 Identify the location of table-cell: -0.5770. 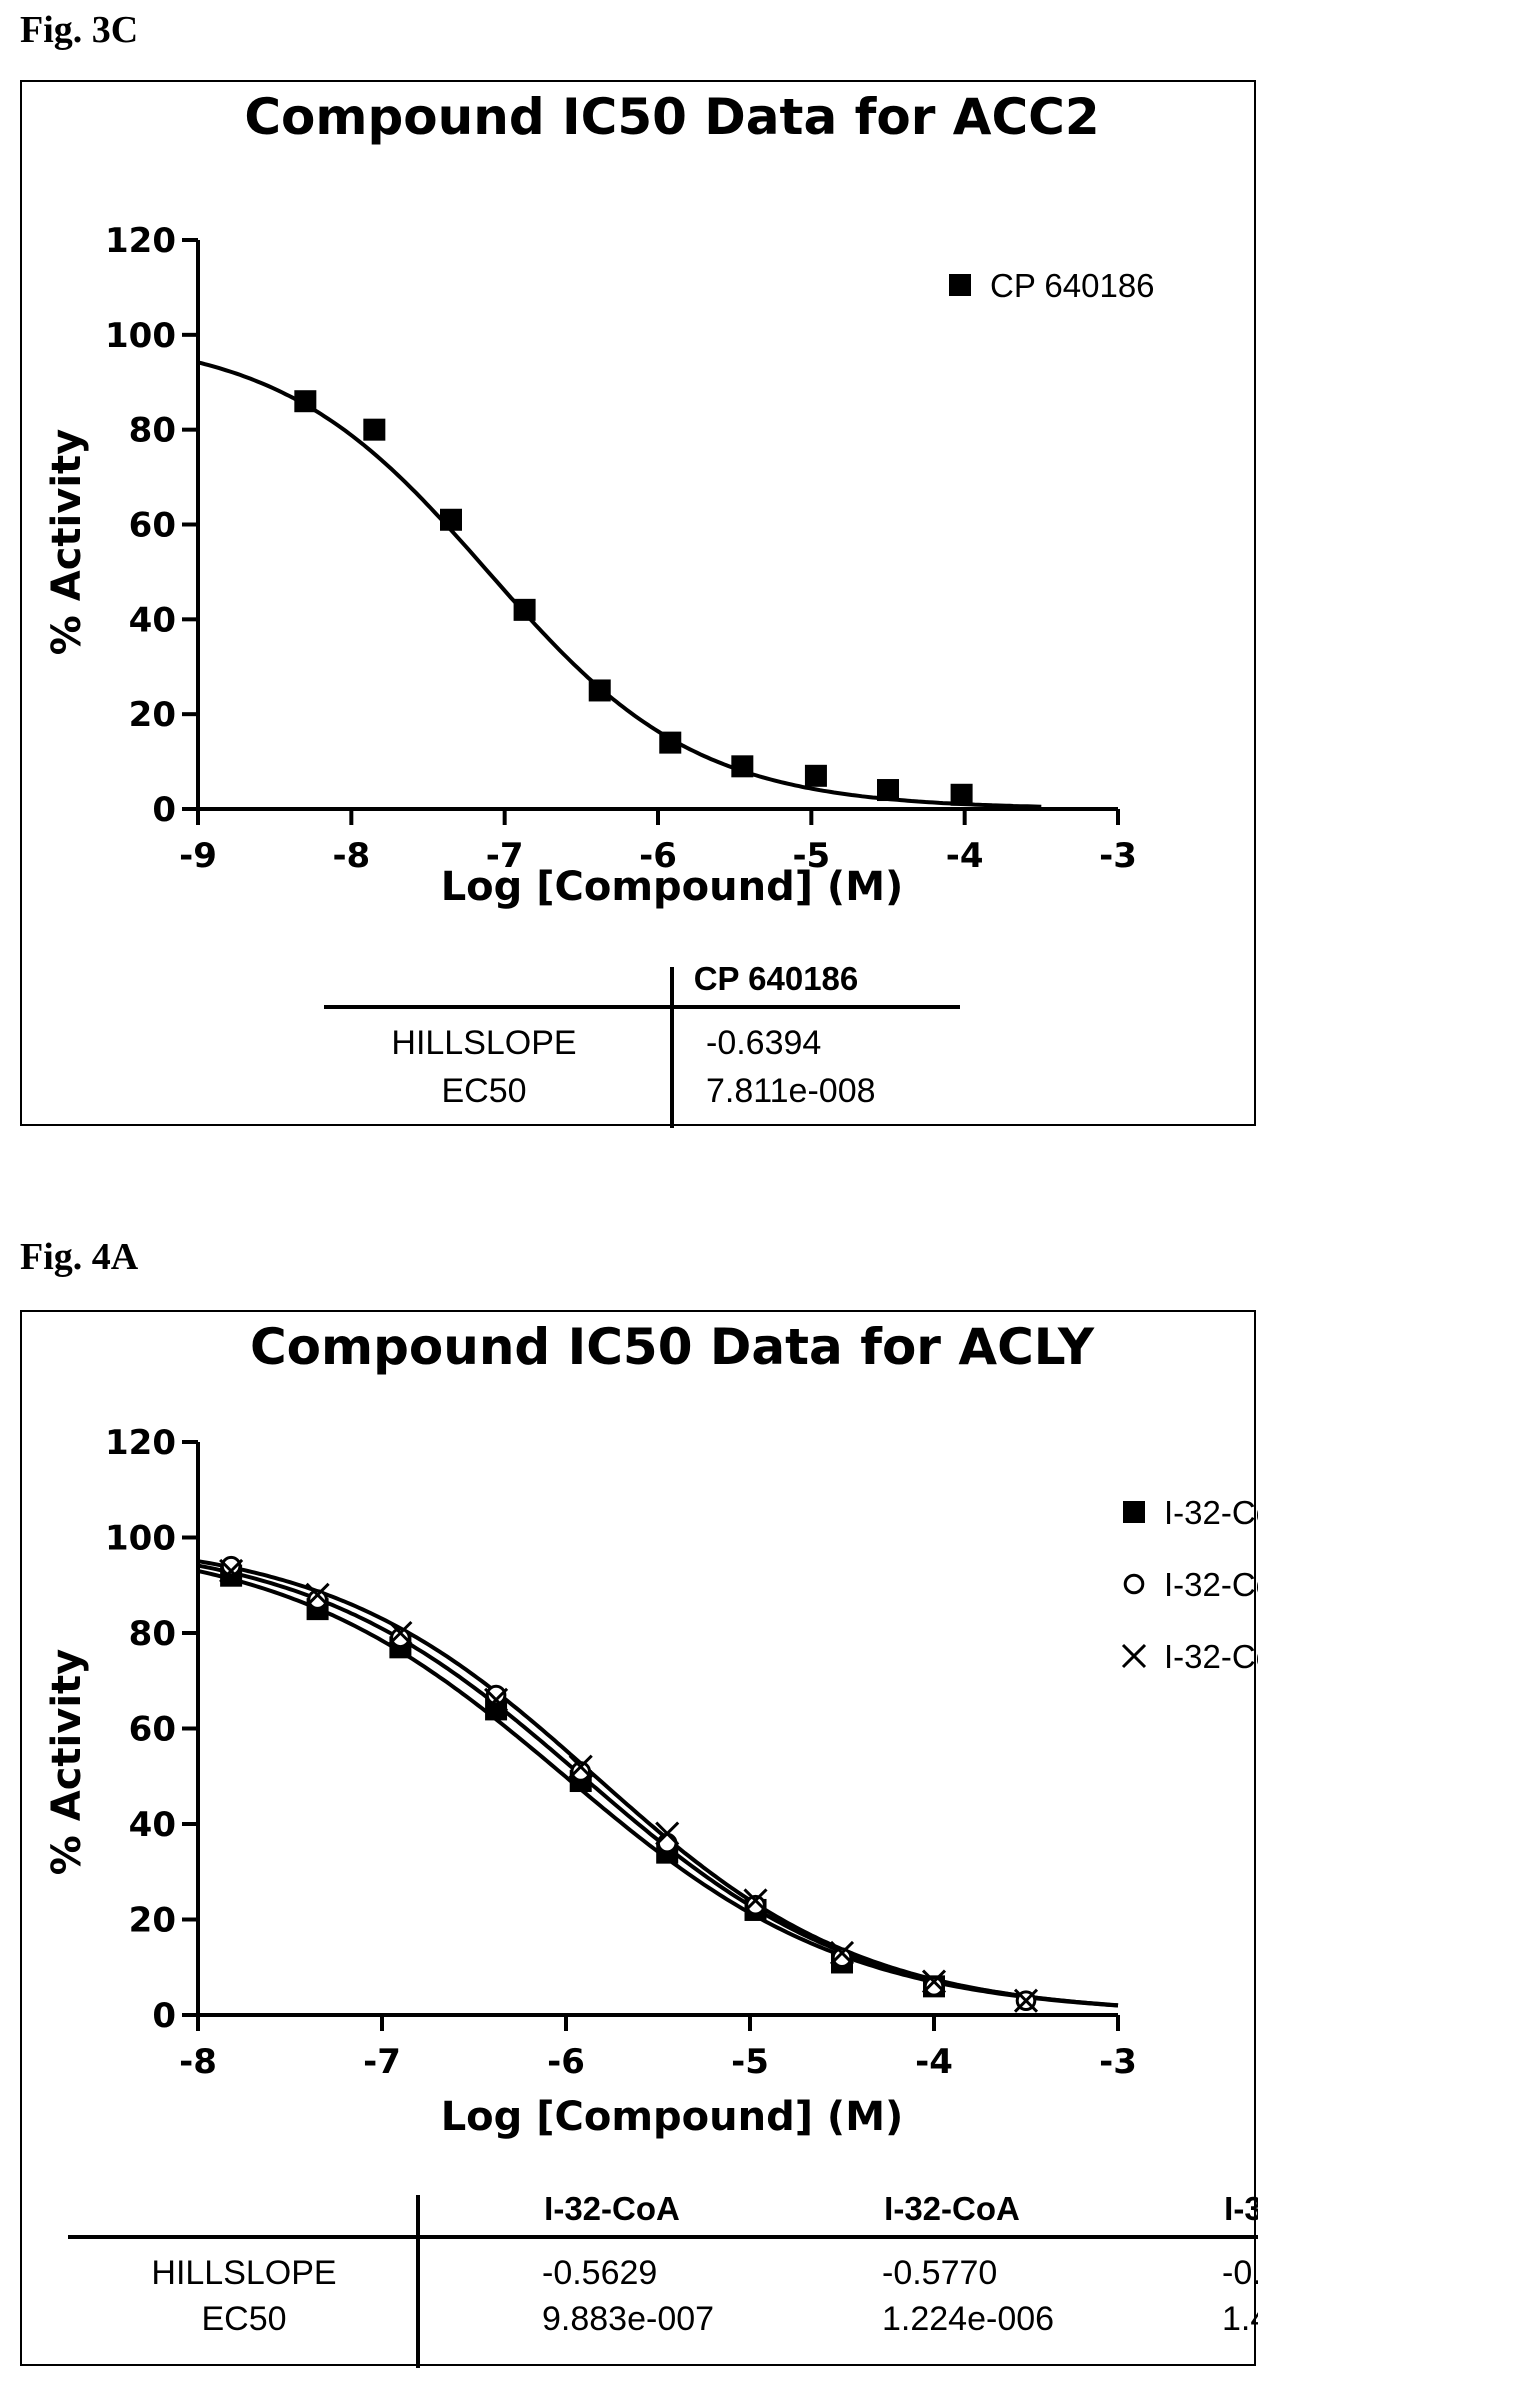
(939, 2273).